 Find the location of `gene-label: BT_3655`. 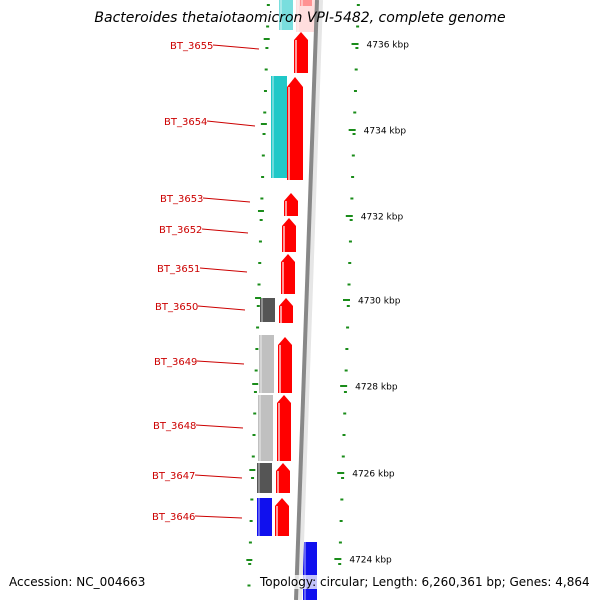

gene-label: BT_3655 is located at coordinates (191, 46).